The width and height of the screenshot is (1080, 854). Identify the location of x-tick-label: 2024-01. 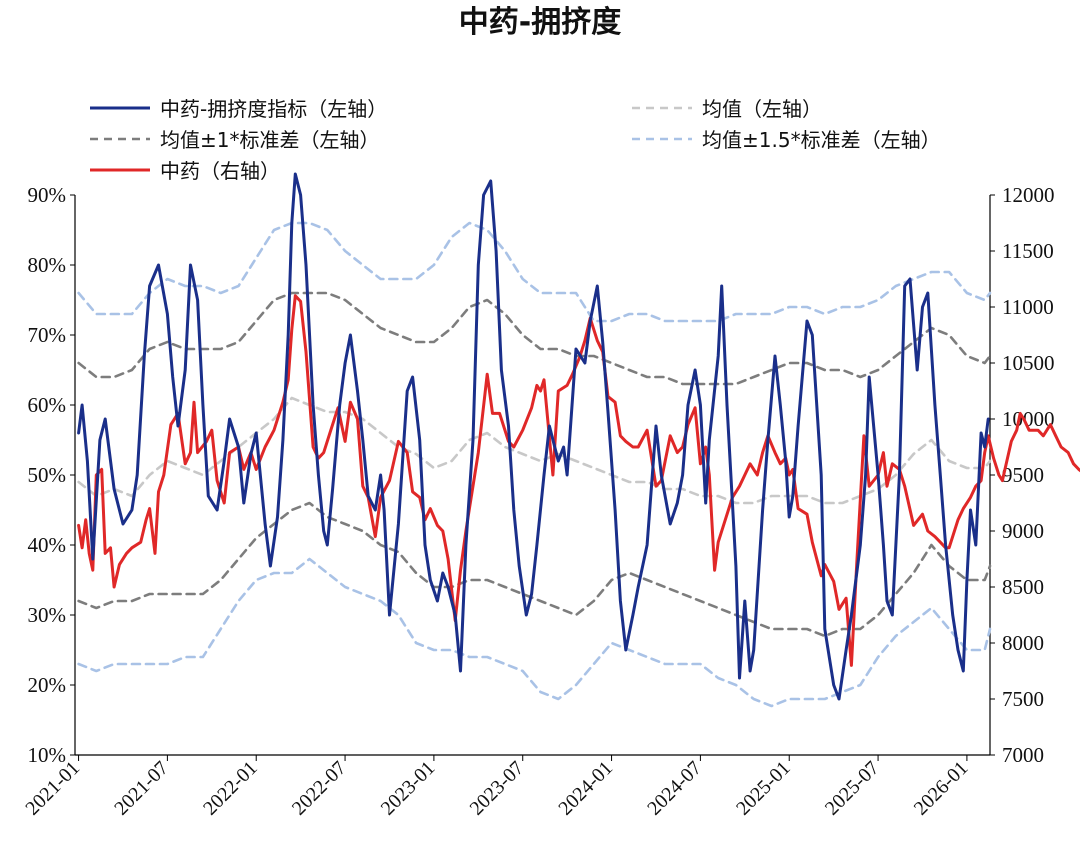
(585, 788).